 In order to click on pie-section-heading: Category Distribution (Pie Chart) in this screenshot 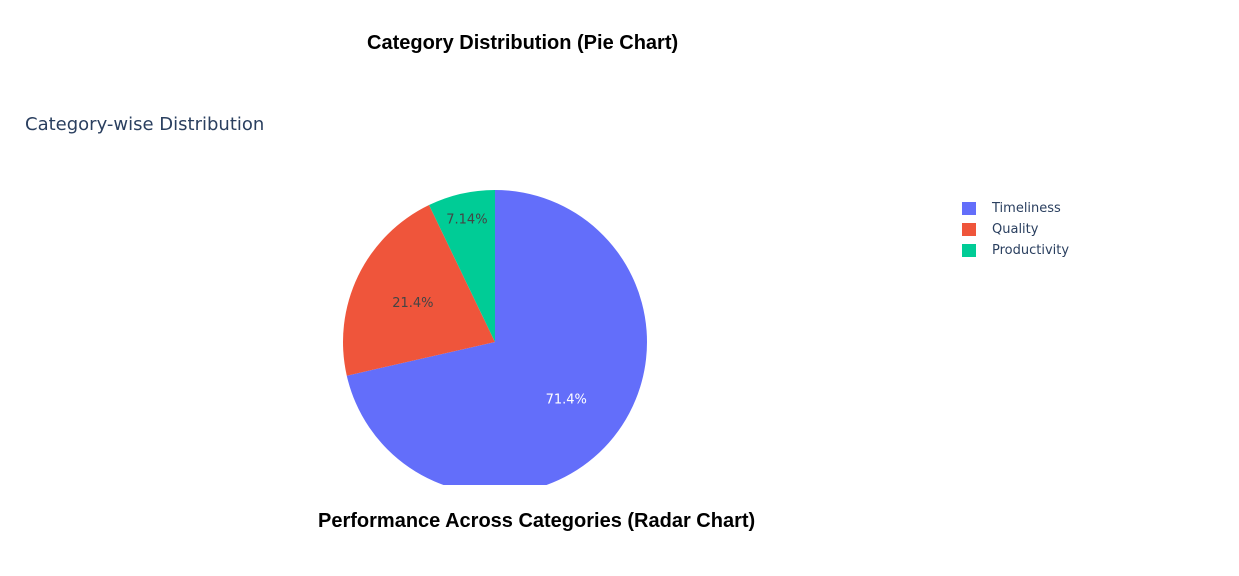, I will do `click(523, 43)`.